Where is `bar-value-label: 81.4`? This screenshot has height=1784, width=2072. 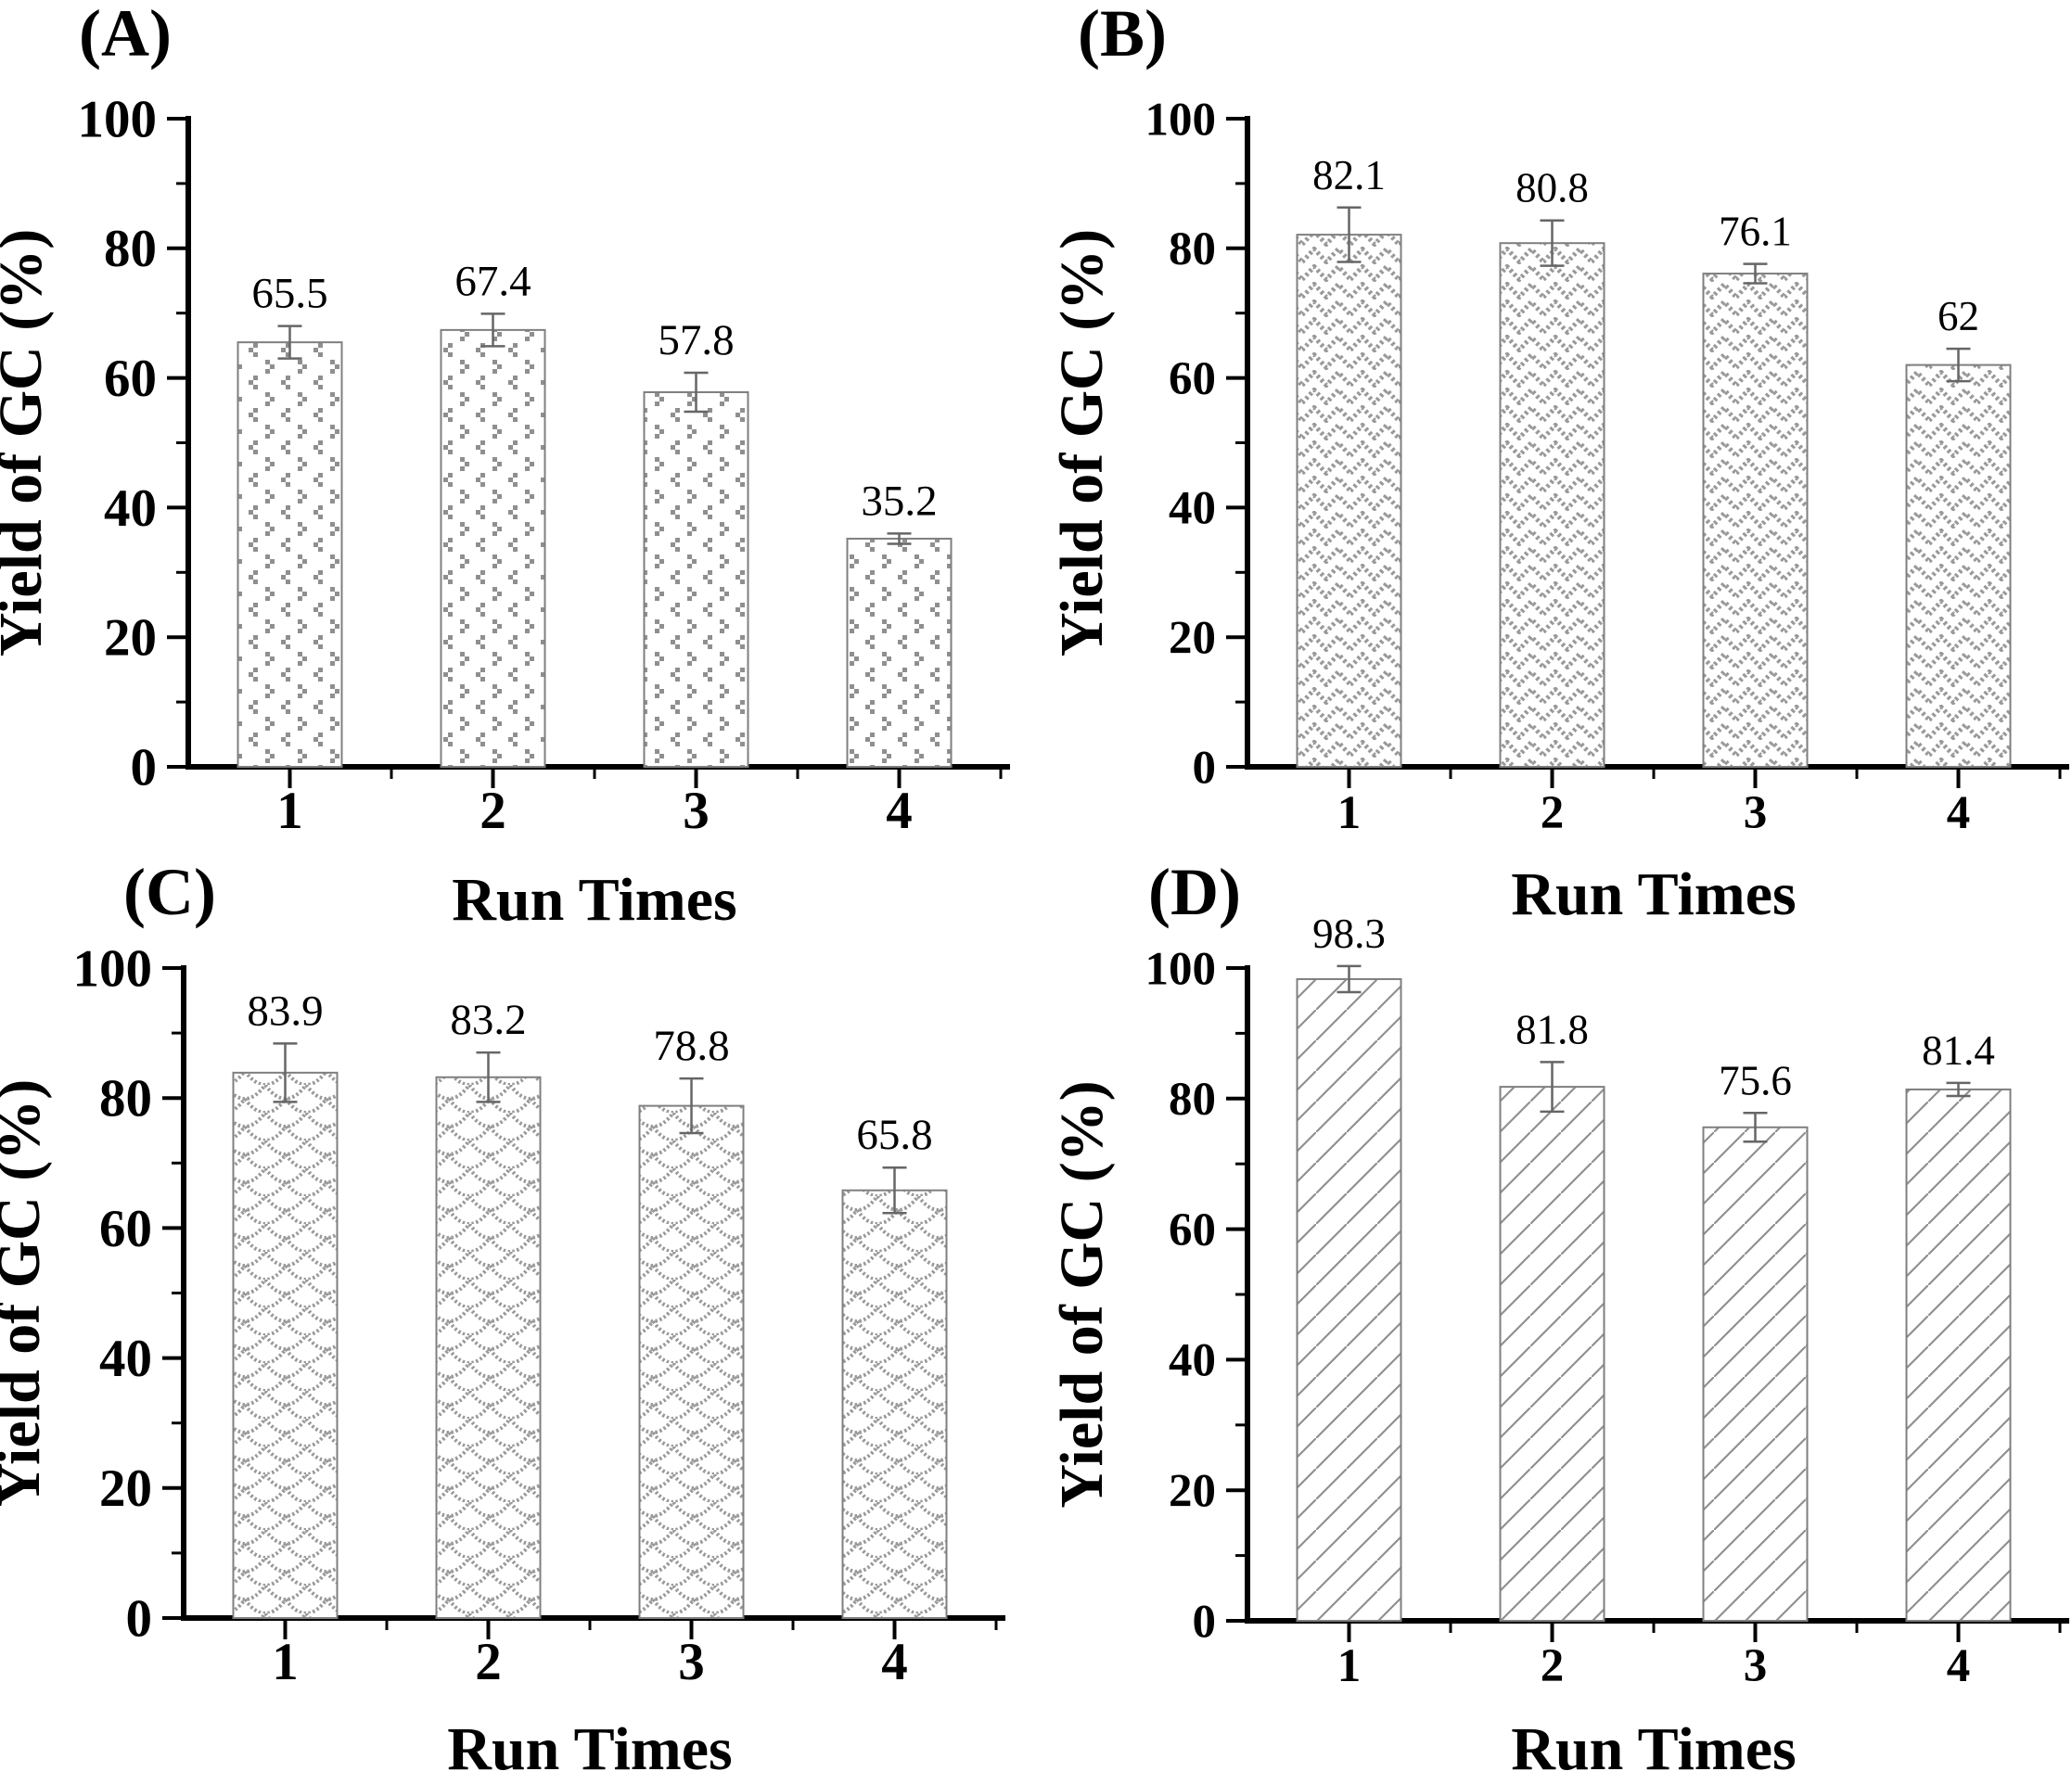
bar-value-label: 81.4 is located at coordinates (1958, 1050).